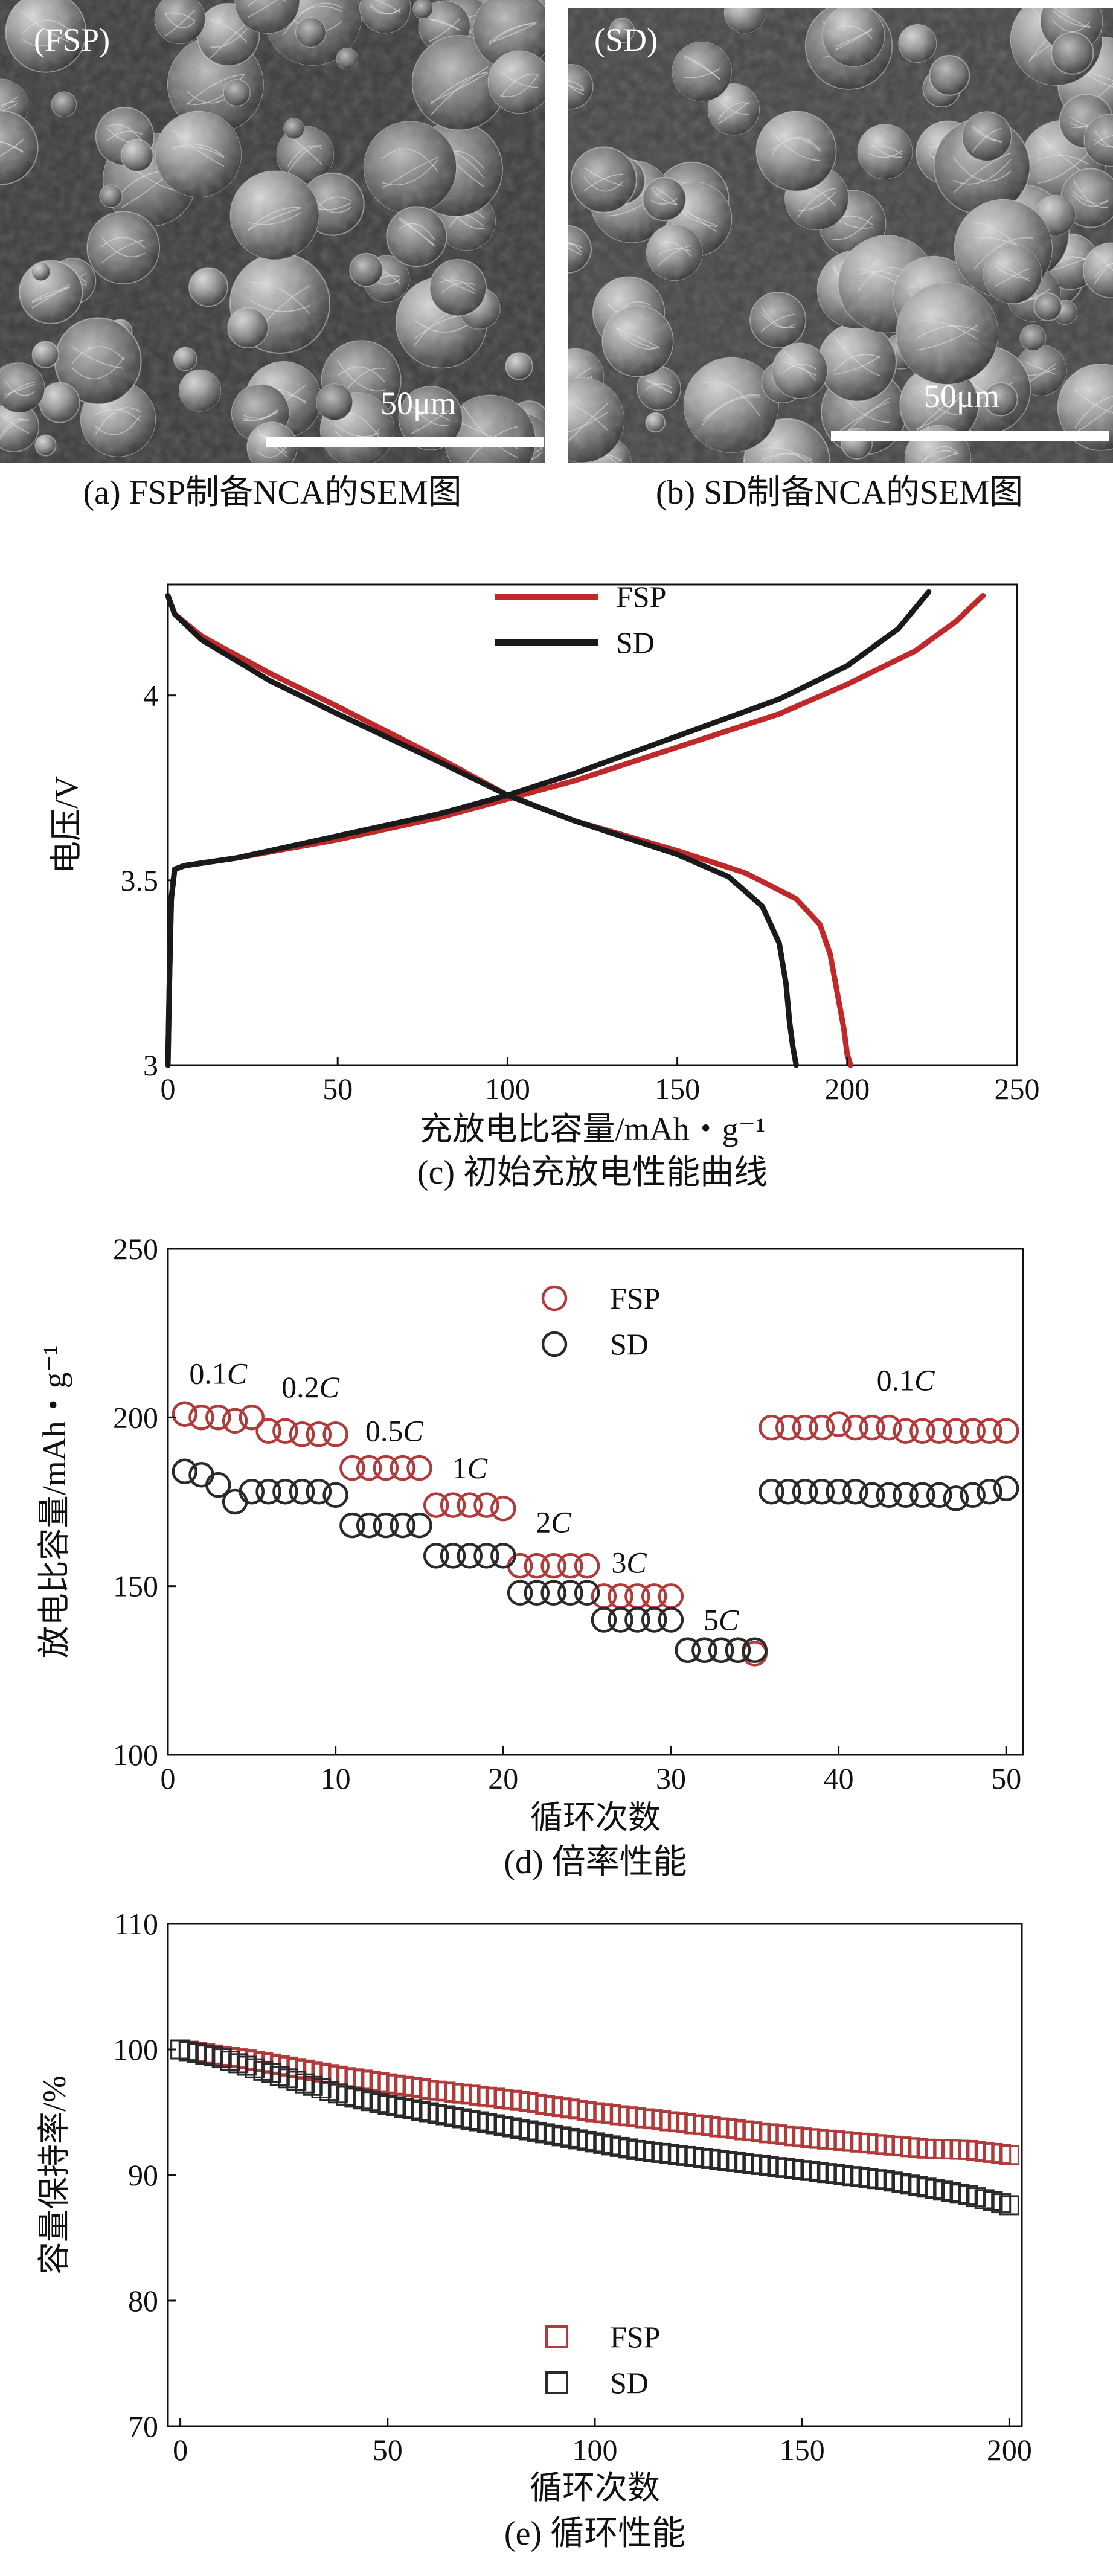  I want to click on x-tick-label: 200, so click(1010, 2450).